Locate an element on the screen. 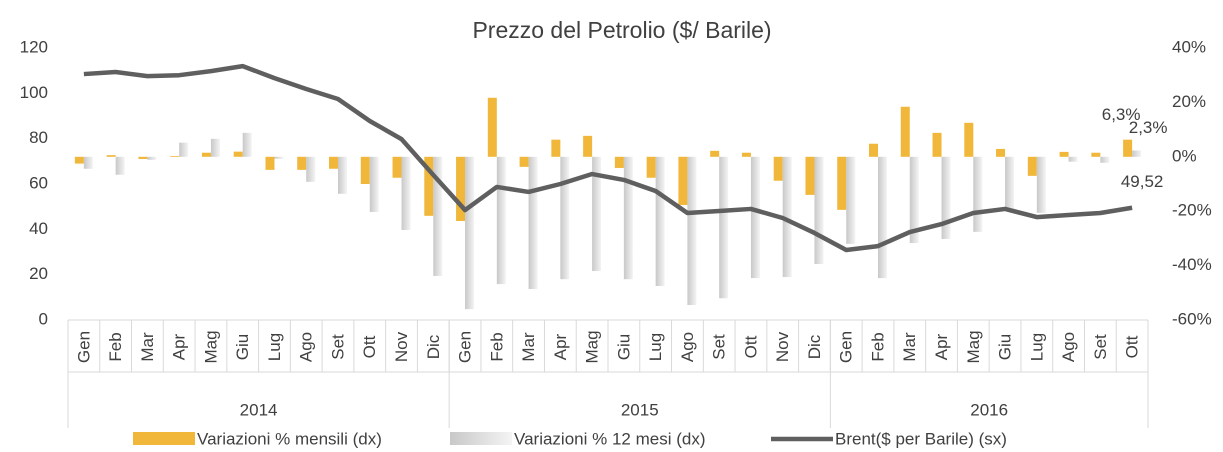  y2-tick-label: -20% is located at coordinates (1192, 210).